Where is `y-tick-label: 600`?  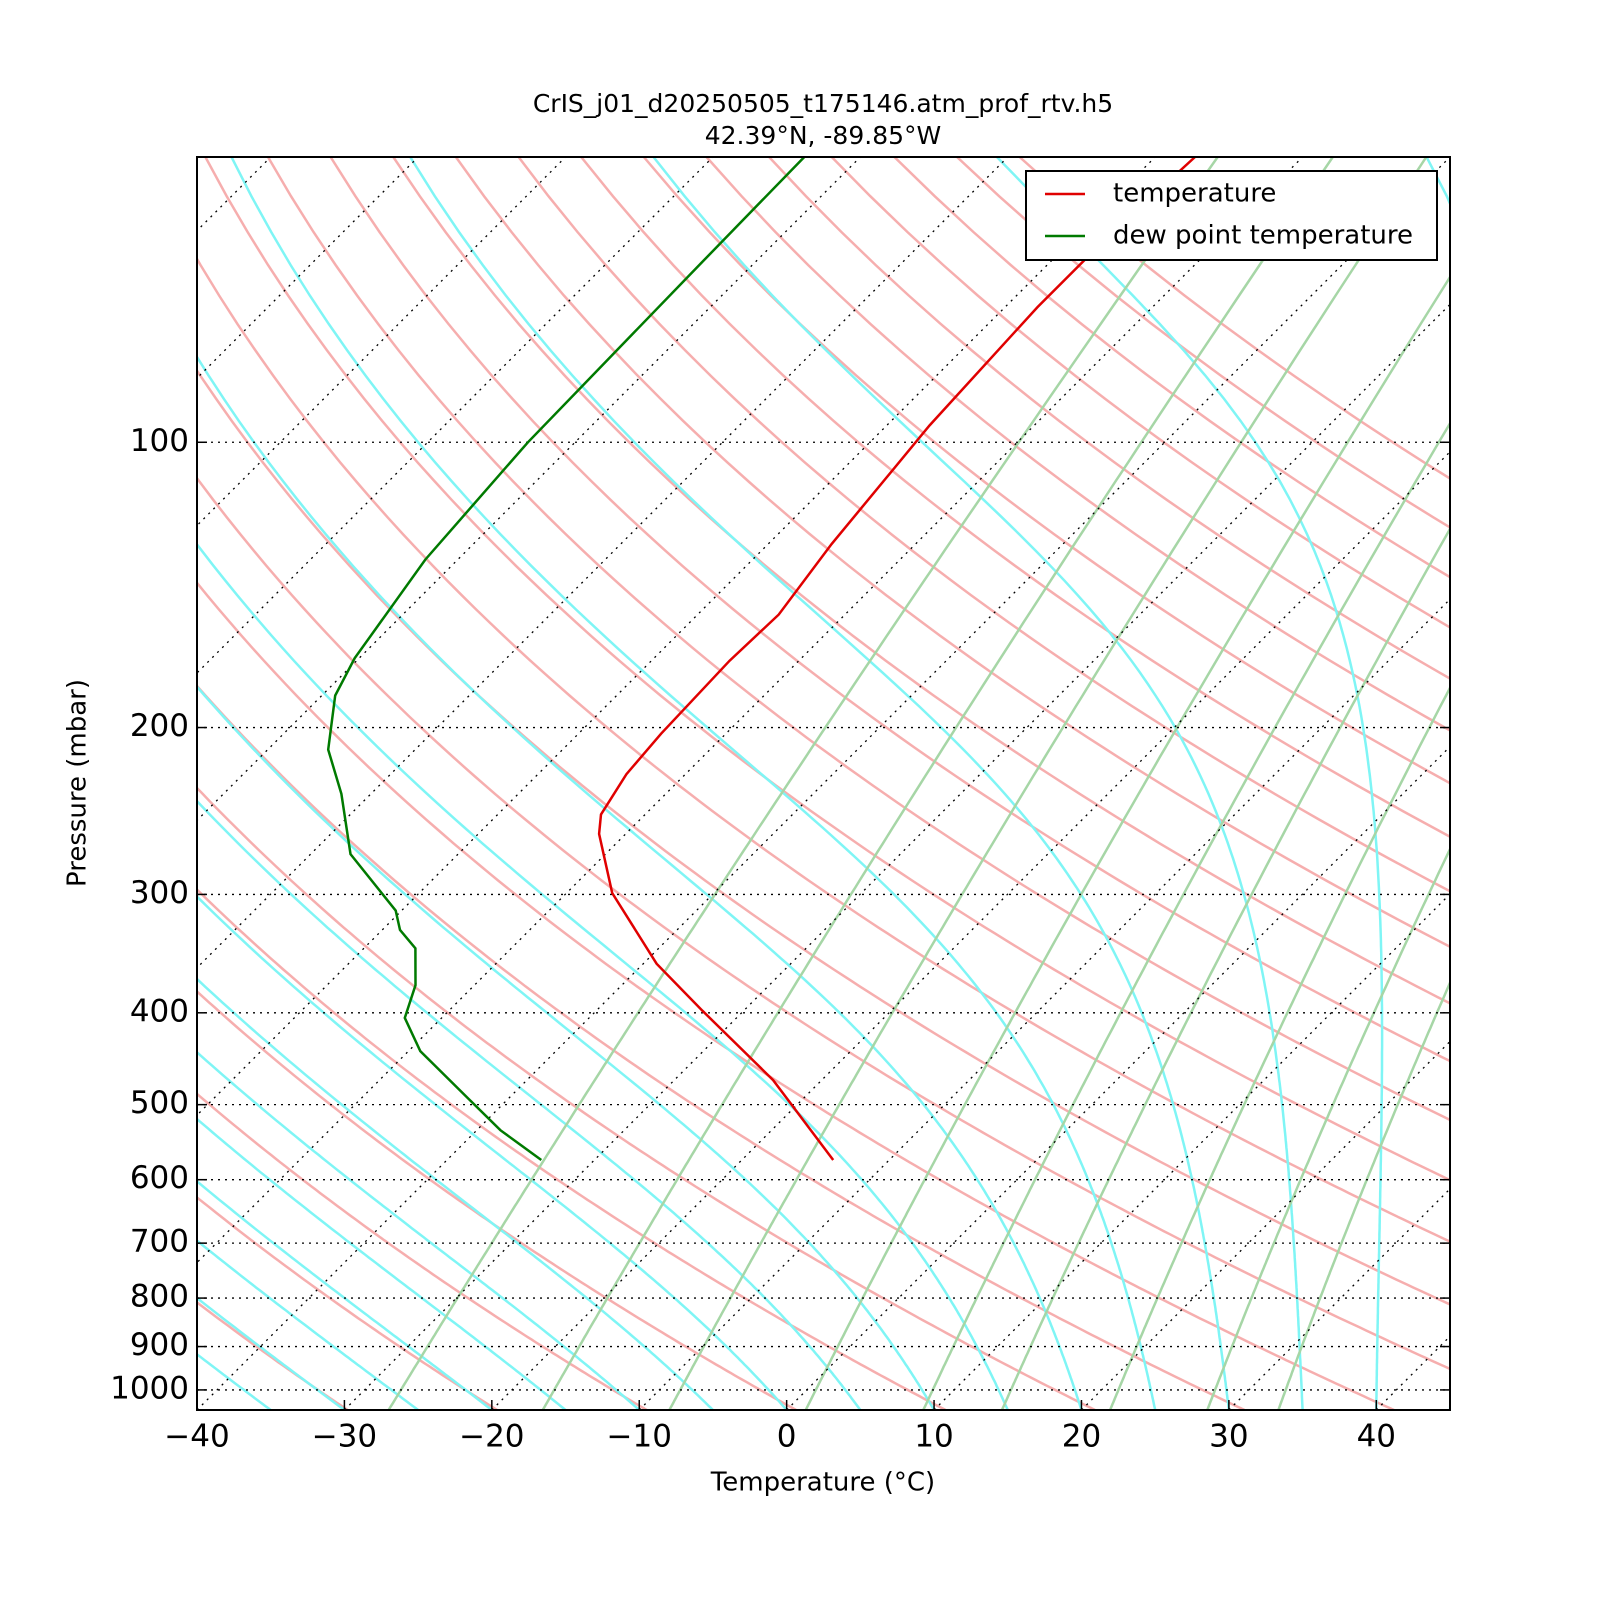
y-tick-label: 600 is located at coordinates (159, 1178).